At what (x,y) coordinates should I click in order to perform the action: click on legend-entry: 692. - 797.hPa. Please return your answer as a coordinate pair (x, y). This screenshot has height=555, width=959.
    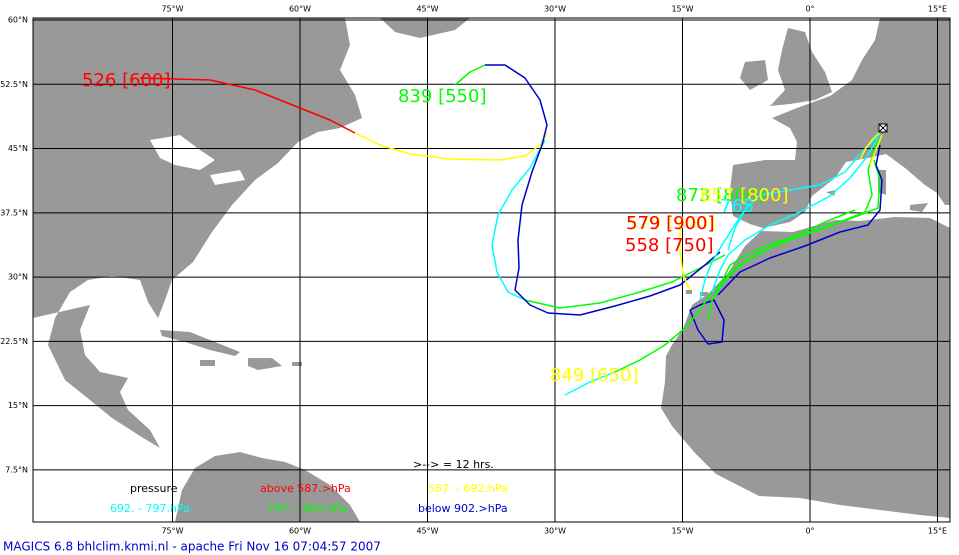
    Looking at the image, I should click on (150, 508).